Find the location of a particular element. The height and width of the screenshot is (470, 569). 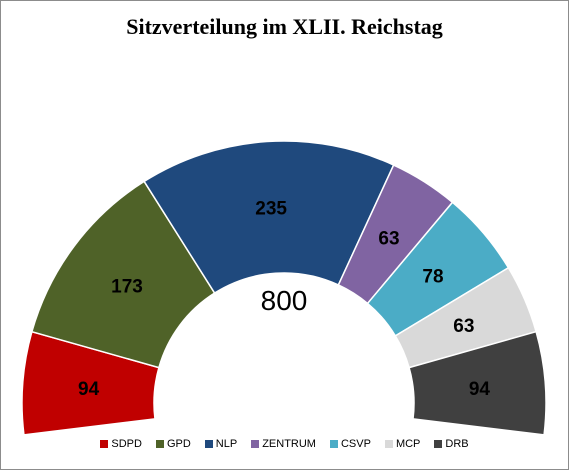

legend-label: NLP is located at coordinates (226, 444).